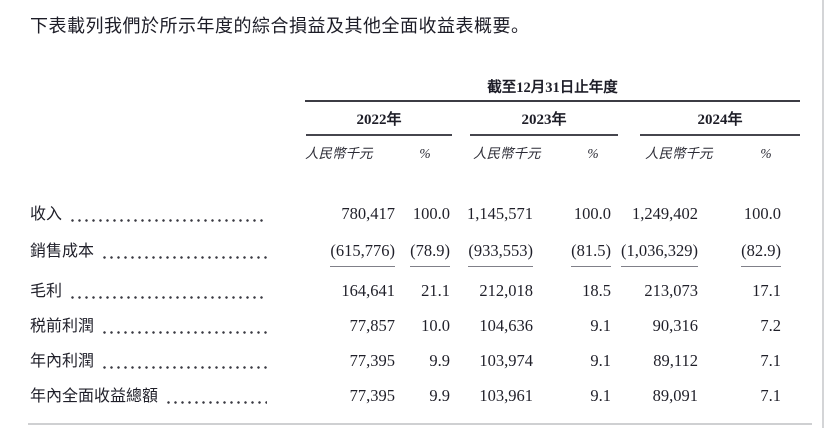 This screenshot has width=830, height=428. What do you see at coordinates (420, 424) in the screenshot?
I see `page-bottom-rule` at bounding box center [420, 424].